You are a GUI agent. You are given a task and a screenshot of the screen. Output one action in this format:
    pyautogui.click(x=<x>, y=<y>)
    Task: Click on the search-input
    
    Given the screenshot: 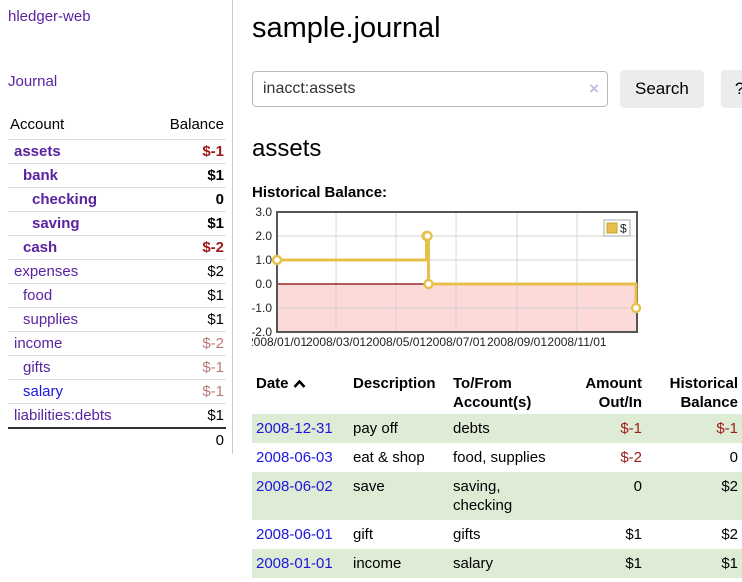 What is the action you would take?
    pyautogui.click(x=430, y=89)
    